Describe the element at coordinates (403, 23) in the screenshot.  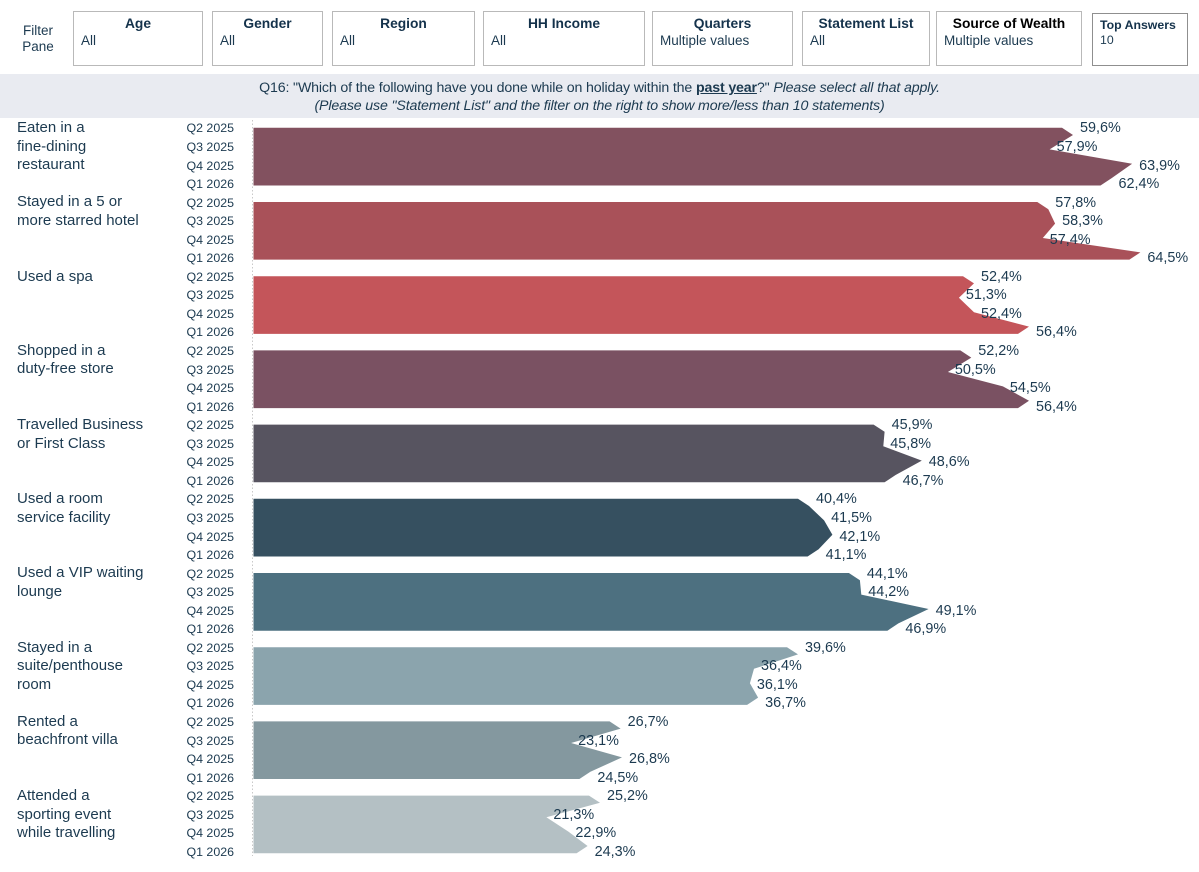
I see `filter-title: Region` at that location.